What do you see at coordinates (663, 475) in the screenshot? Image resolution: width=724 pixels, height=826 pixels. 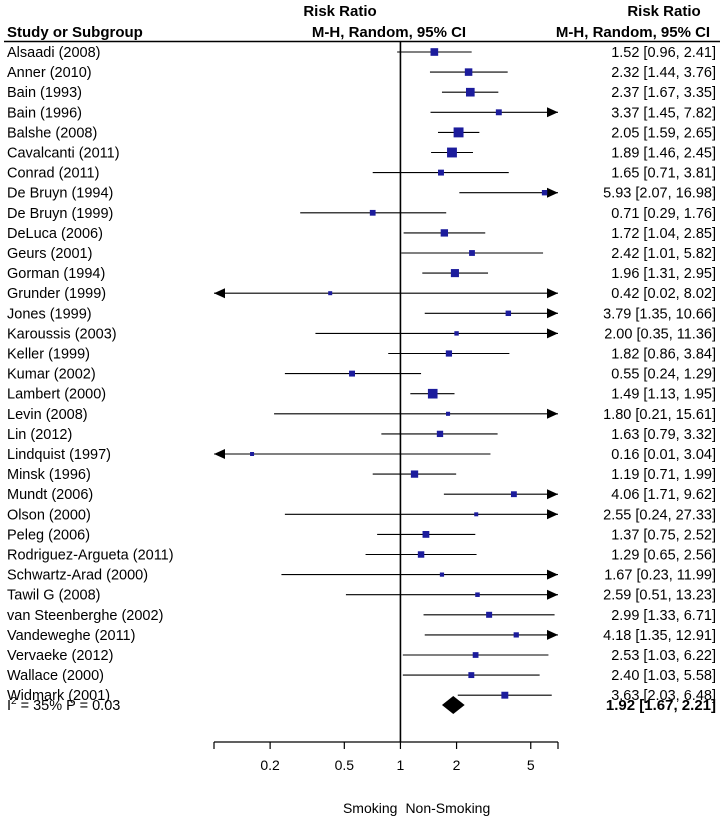 I see `study-estimate: 1.19 [0.71, 1.99]` at bounding box center [663, 475].